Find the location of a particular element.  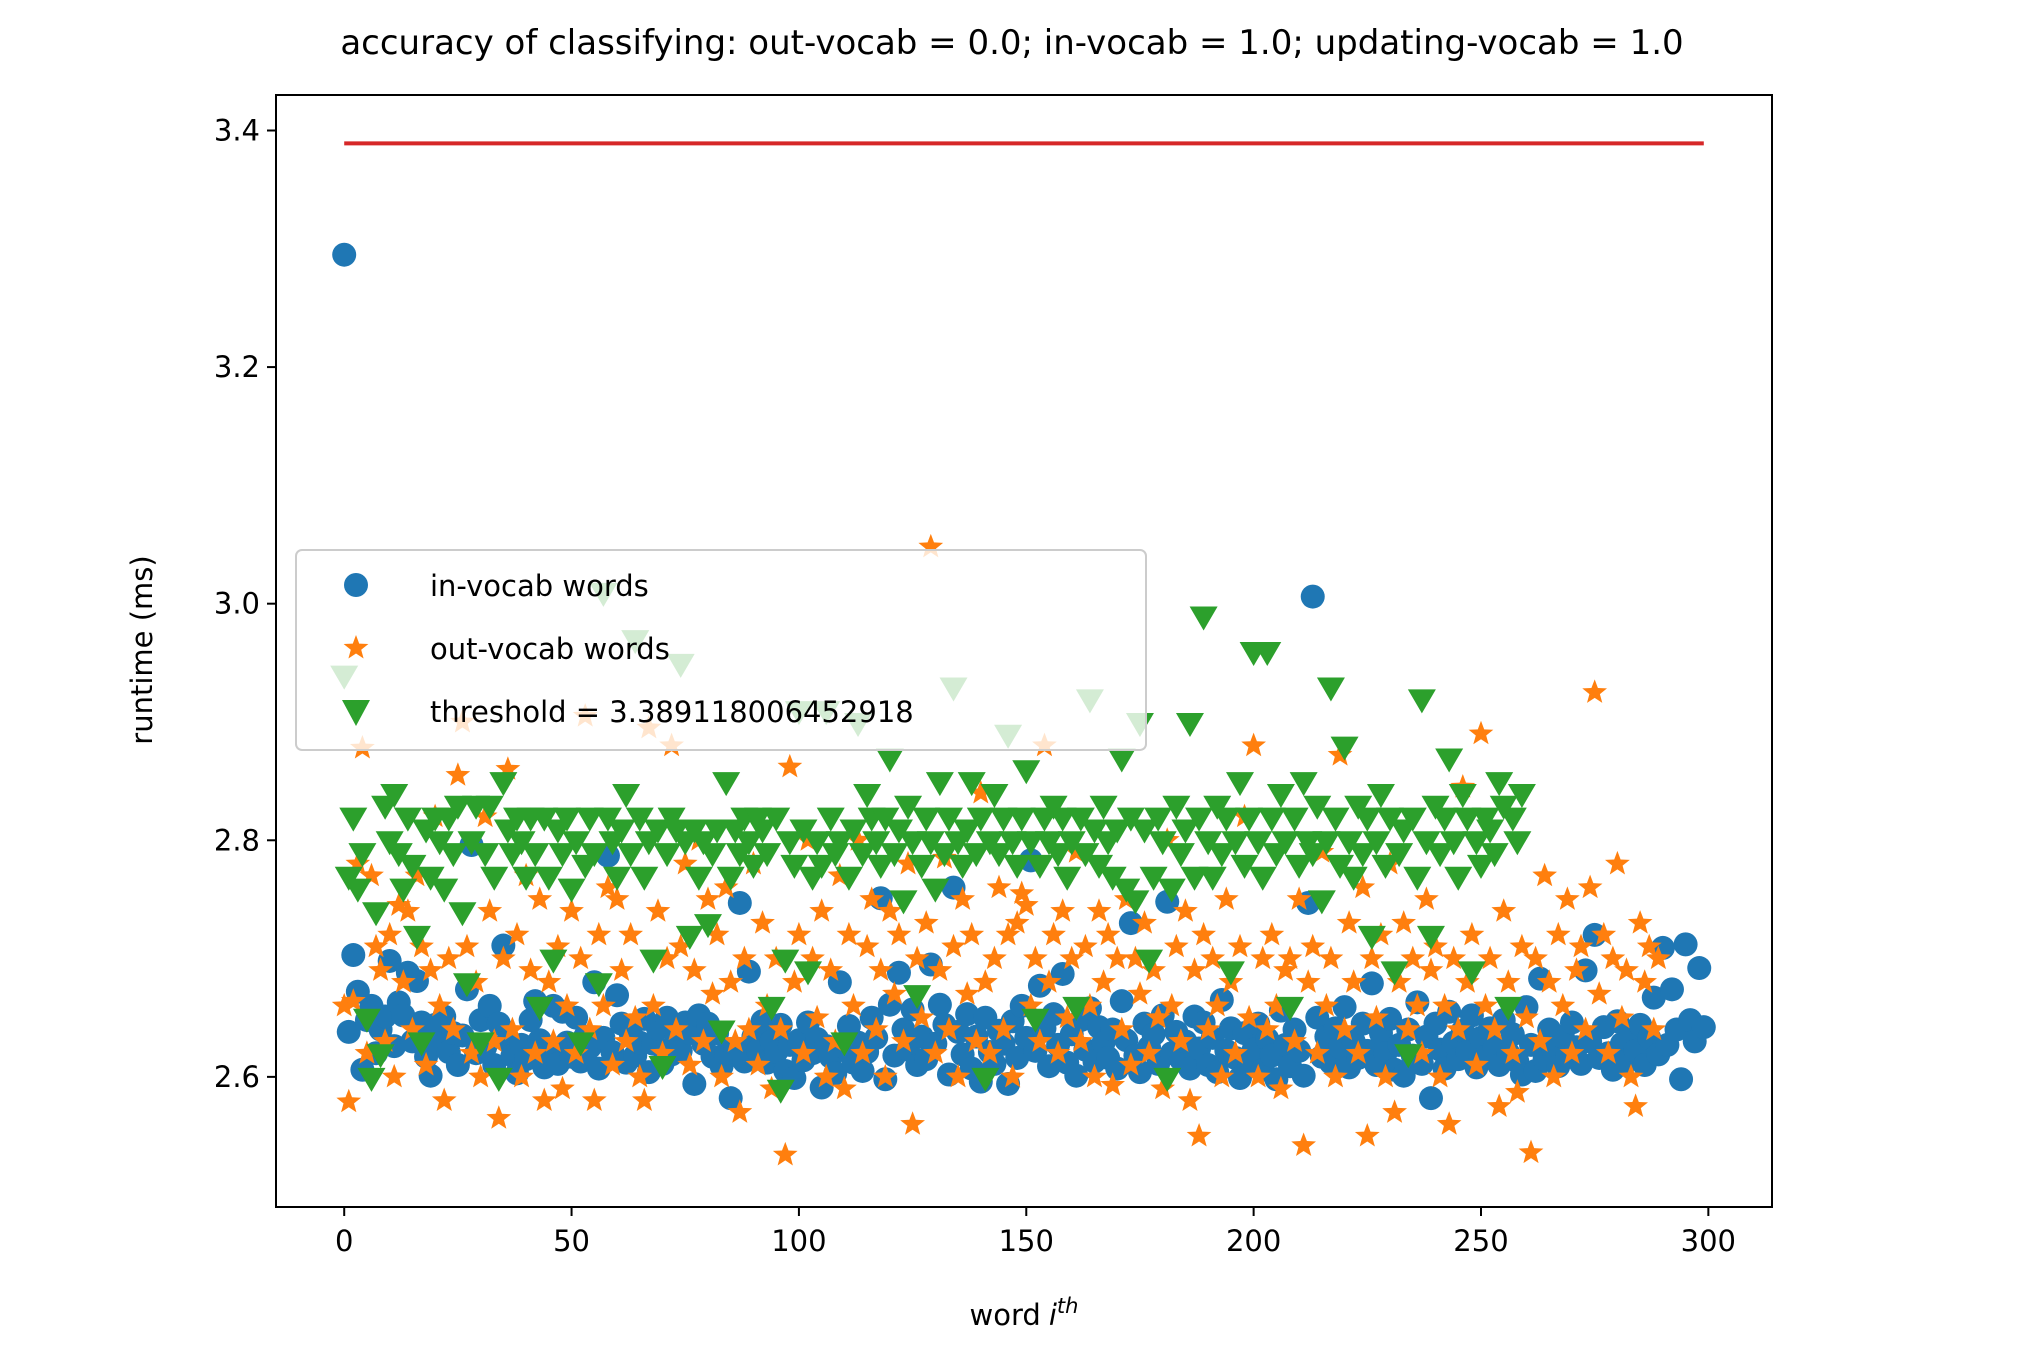

y-tick-label: 2.6 is located at coordinates (237, 1077).